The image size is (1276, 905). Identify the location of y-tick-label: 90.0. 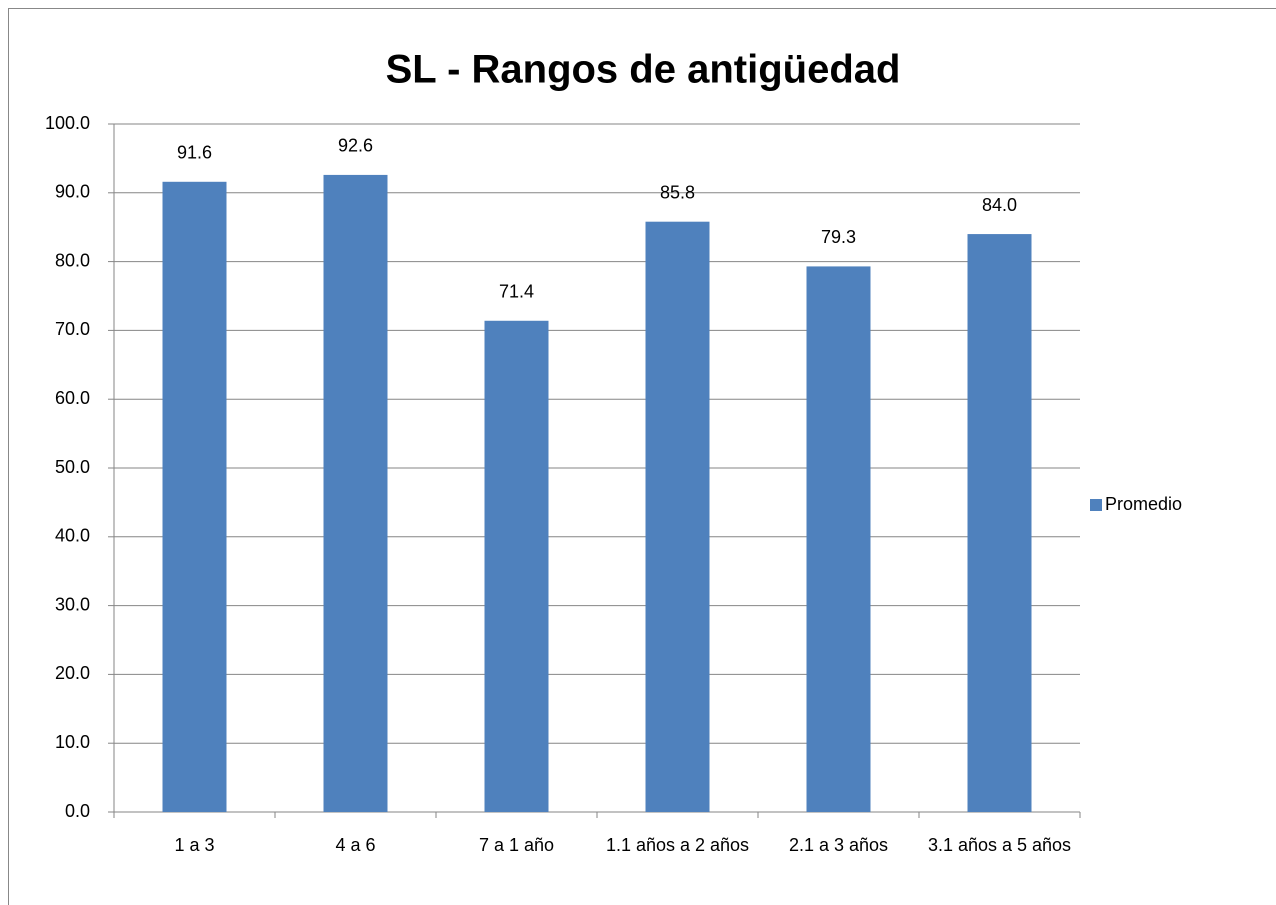
(72, 192).